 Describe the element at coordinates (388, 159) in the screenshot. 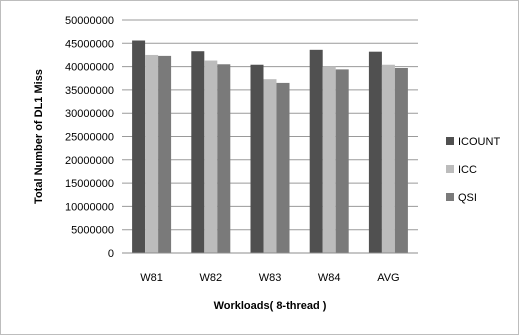

I see `bar-icc-avg` at that location.